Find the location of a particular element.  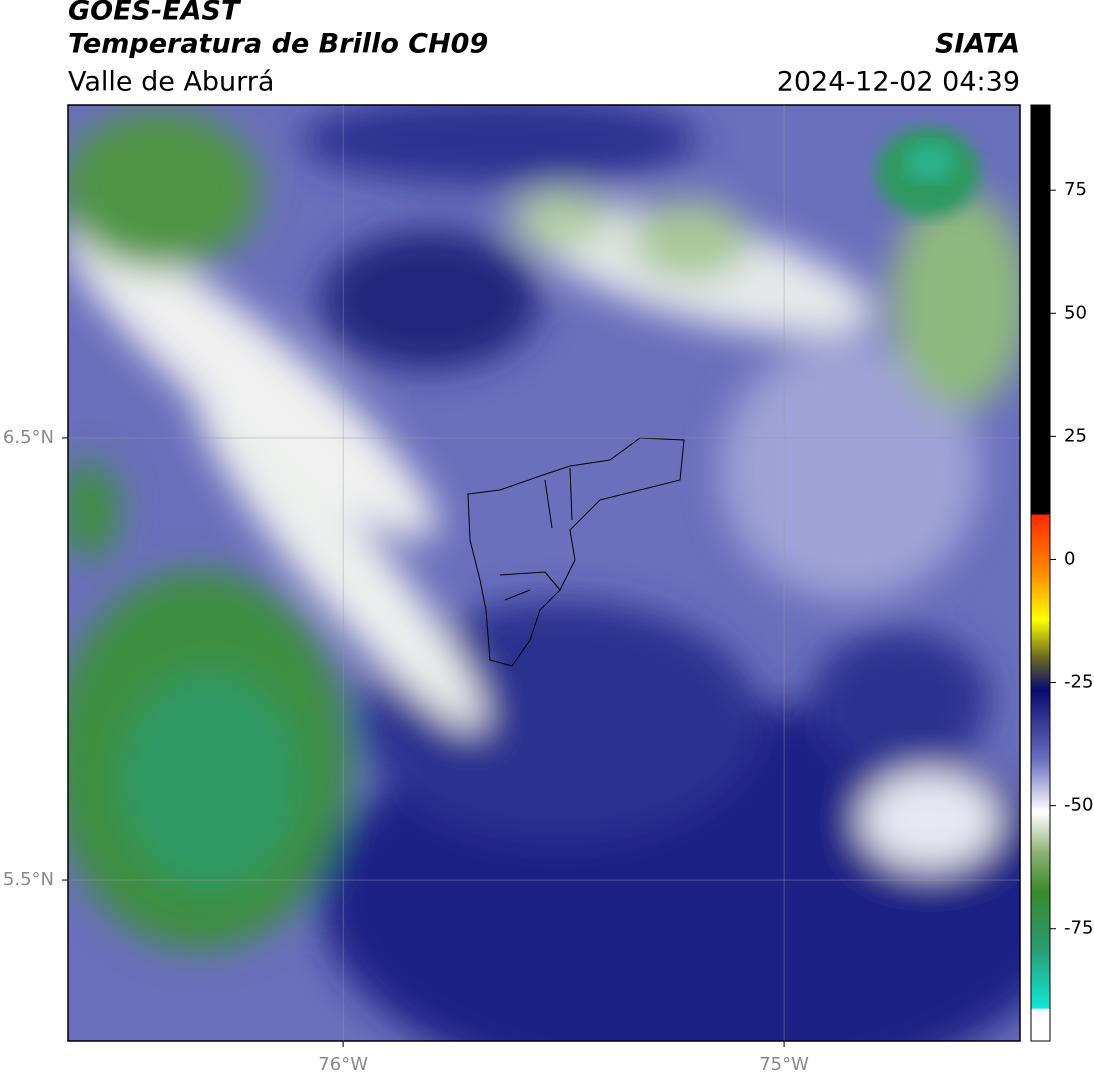

colorbar-tick-label: -75 is located at coordinates (1078, 928).